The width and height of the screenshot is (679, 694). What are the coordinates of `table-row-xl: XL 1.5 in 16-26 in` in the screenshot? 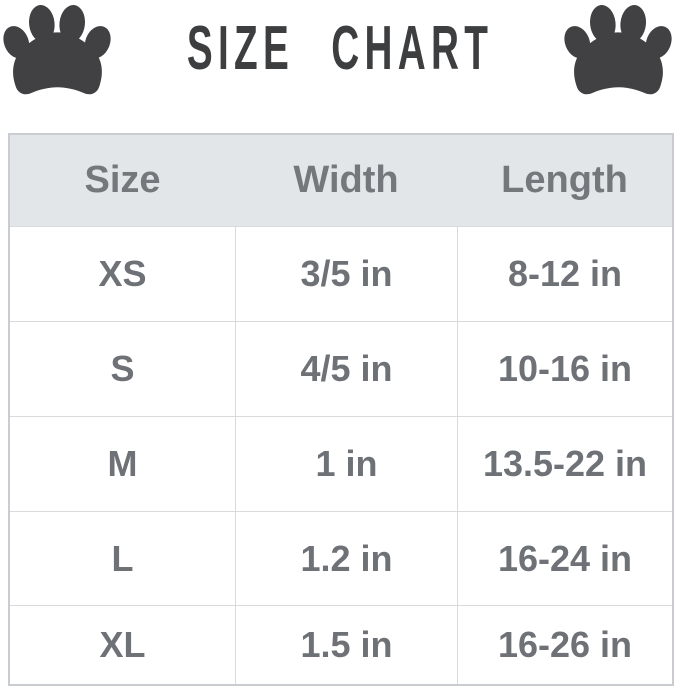 It's located at (341, 644).